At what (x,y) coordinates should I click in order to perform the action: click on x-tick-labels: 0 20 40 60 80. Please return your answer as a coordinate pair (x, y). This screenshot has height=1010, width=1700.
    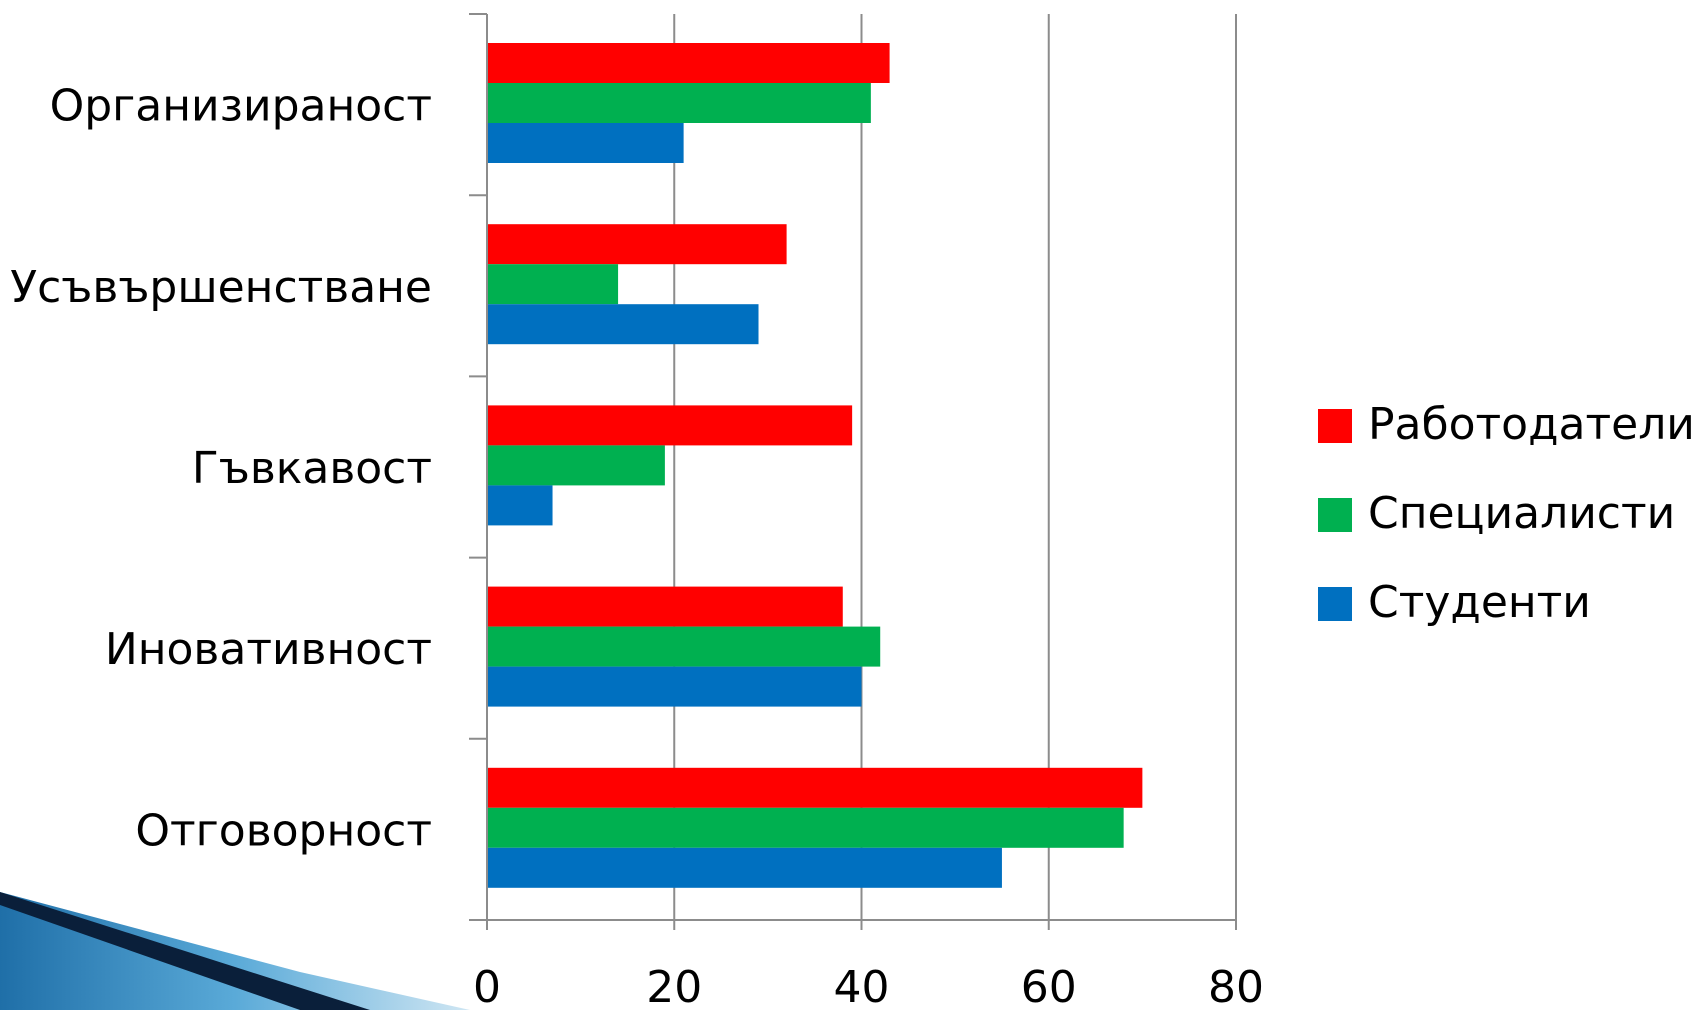
    Looking at the image, I should click on (868, 986).